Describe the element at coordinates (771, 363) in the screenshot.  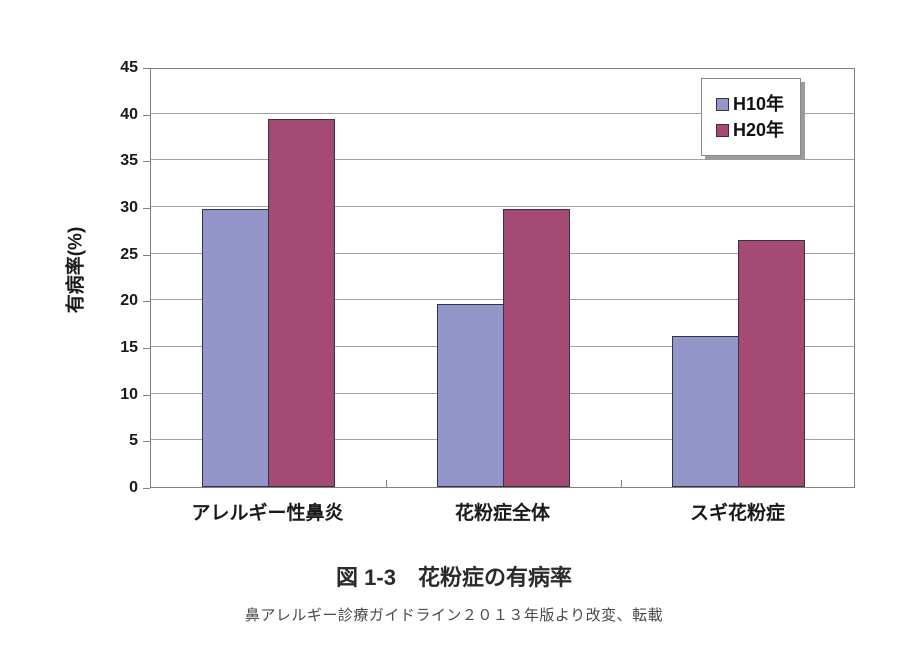
I see `bar-series1-cat2` at that location.